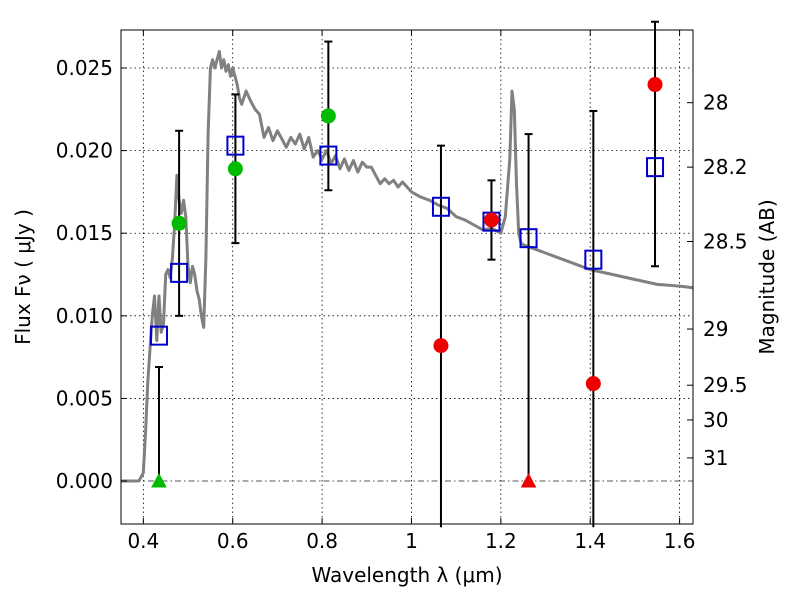  Describe the element at coordinates (322, 541) in the screenshot. I see `x-tick-label: 0.8` at that location.